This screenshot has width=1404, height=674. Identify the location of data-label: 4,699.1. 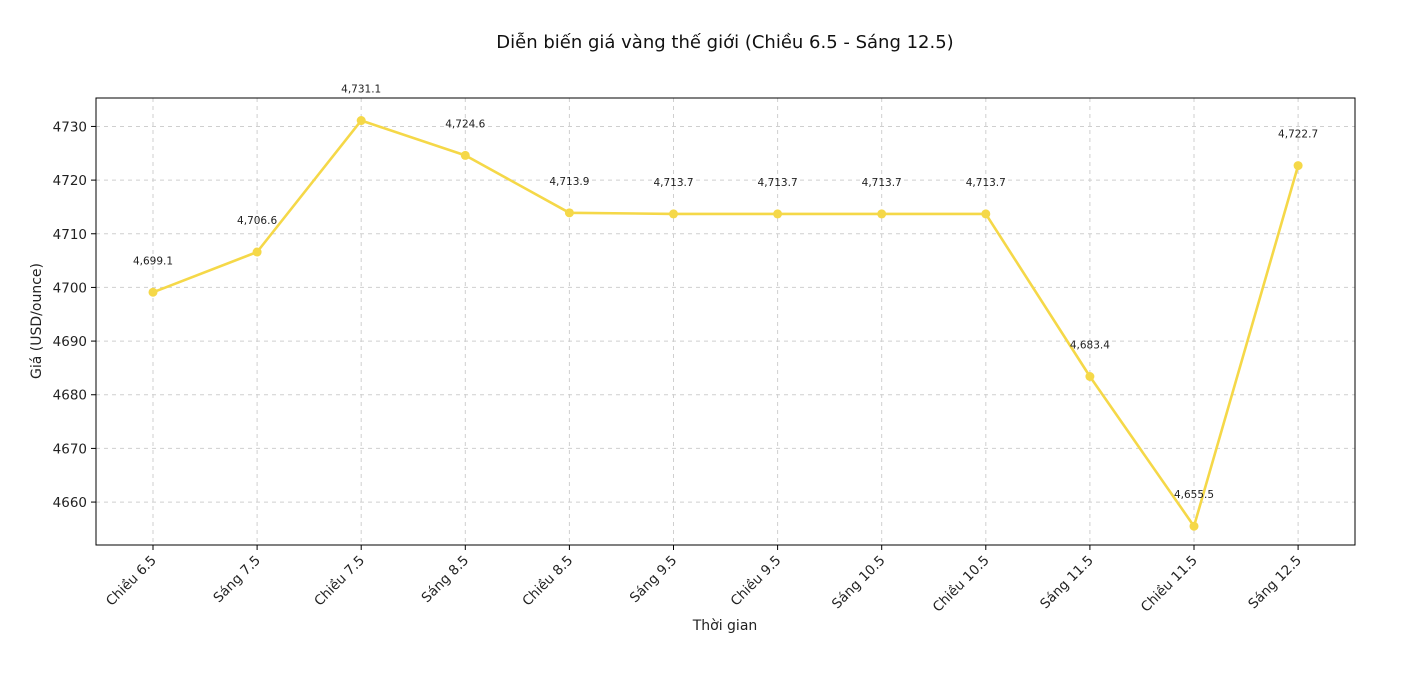
(153, 261).